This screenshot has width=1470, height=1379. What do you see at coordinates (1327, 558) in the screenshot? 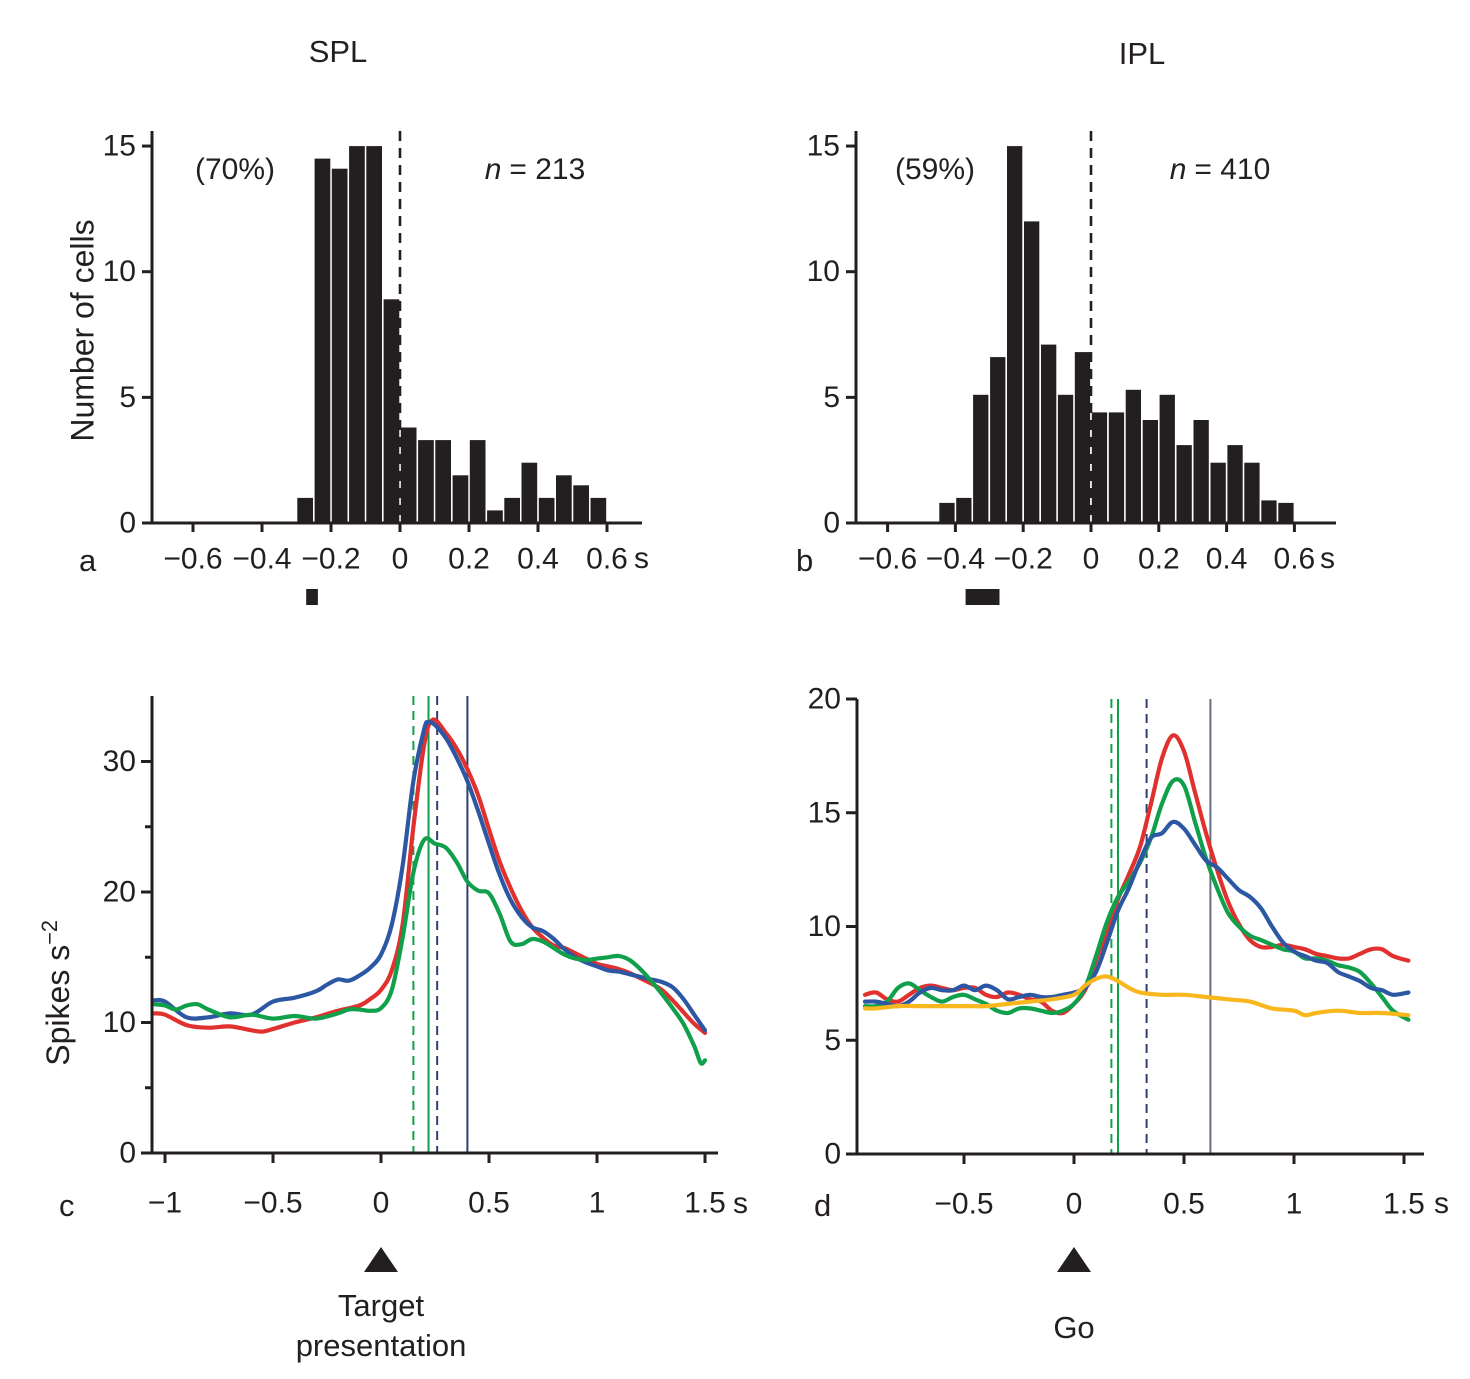
I see `x-unit-b: s` at bounding box center [1327, 558].